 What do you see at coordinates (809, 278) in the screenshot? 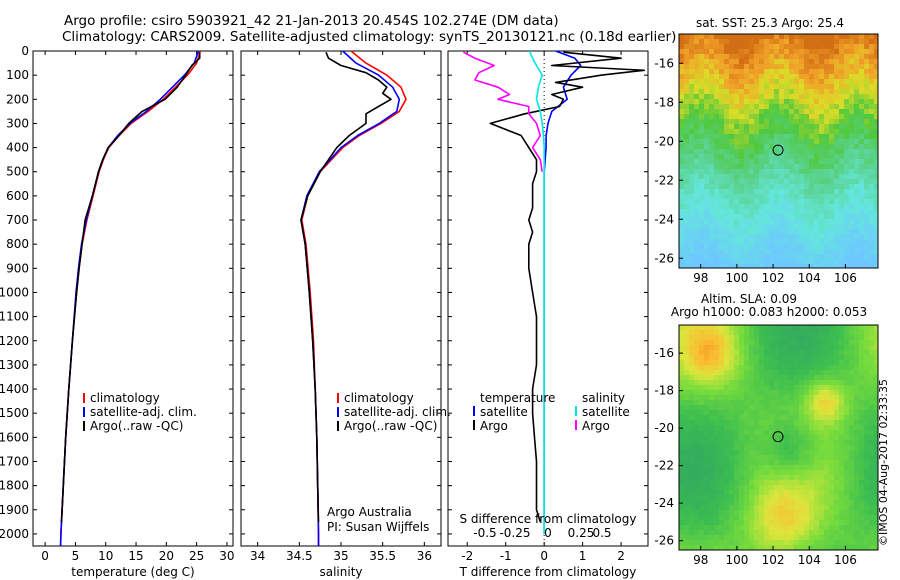
I see `map-x-tick-label: 104` at bounding box center [809, 278].